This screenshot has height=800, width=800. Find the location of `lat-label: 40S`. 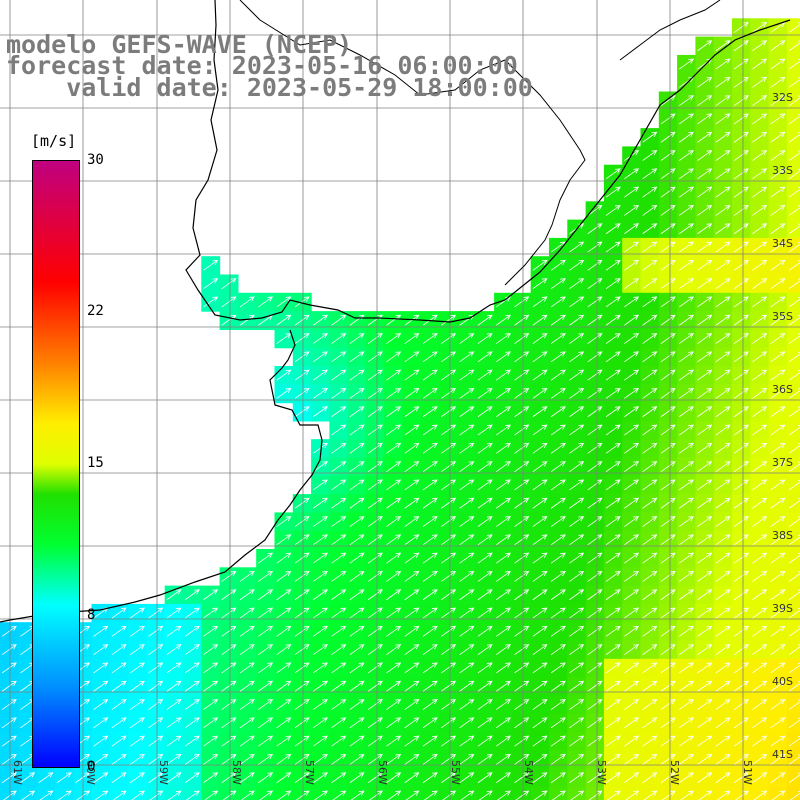

lat-label: 40S is located at coordinates (782, 681).